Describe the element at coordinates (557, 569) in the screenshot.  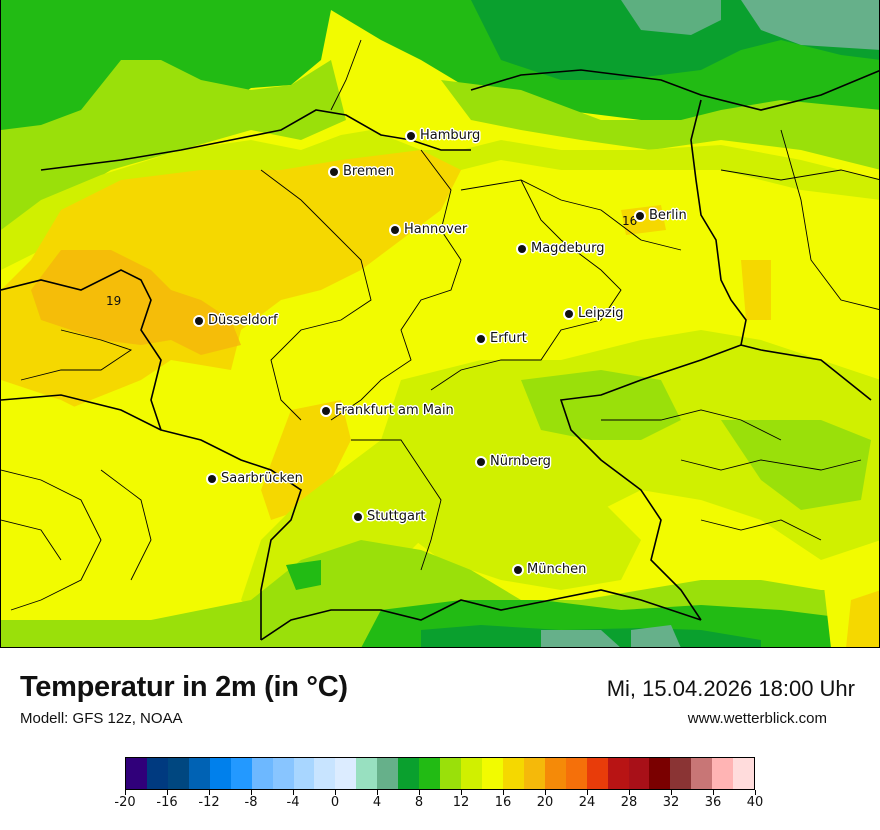
I see `city-label: München` at that location.